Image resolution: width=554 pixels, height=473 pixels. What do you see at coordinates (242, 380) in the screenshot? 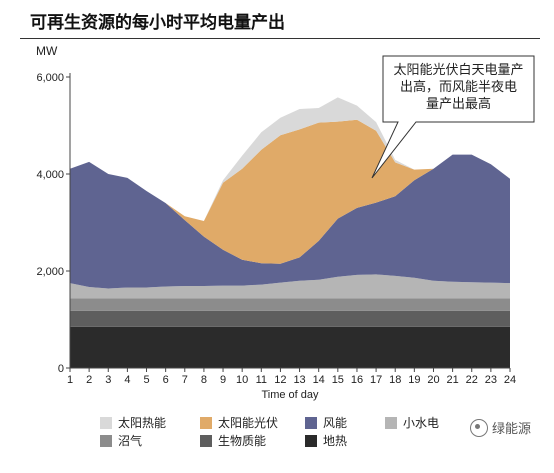
I see `x-tick-label: 10` at bounding box center [242, 380].